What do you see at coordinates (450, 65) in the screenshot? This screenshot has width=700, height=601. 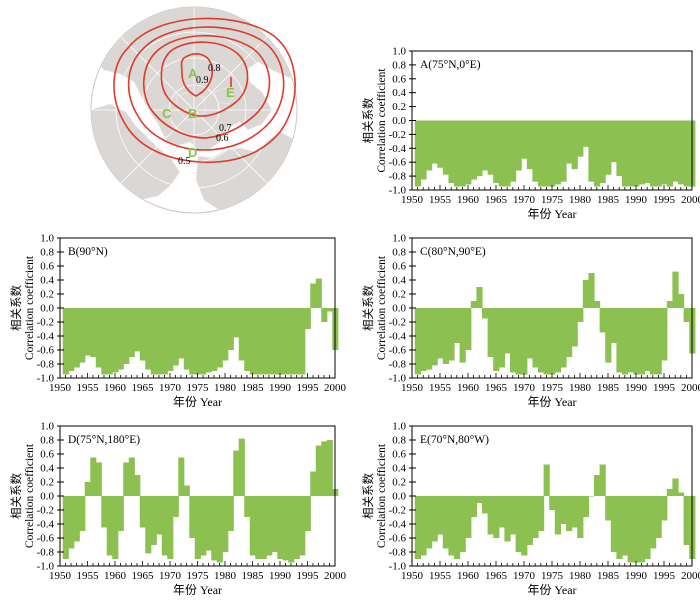 I see `panel-label: A(75°N,0°E)` at bounding box center [450, 65].